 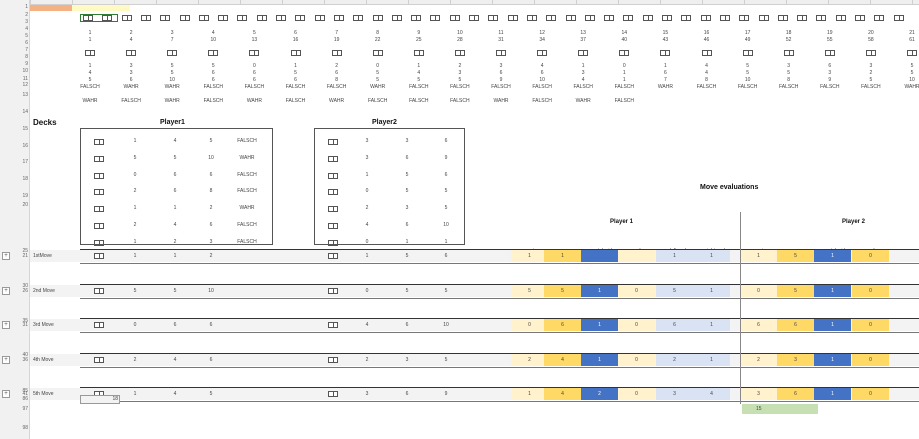 I want to click on top-grid-value: WAHR, so click(x=337, y=101).